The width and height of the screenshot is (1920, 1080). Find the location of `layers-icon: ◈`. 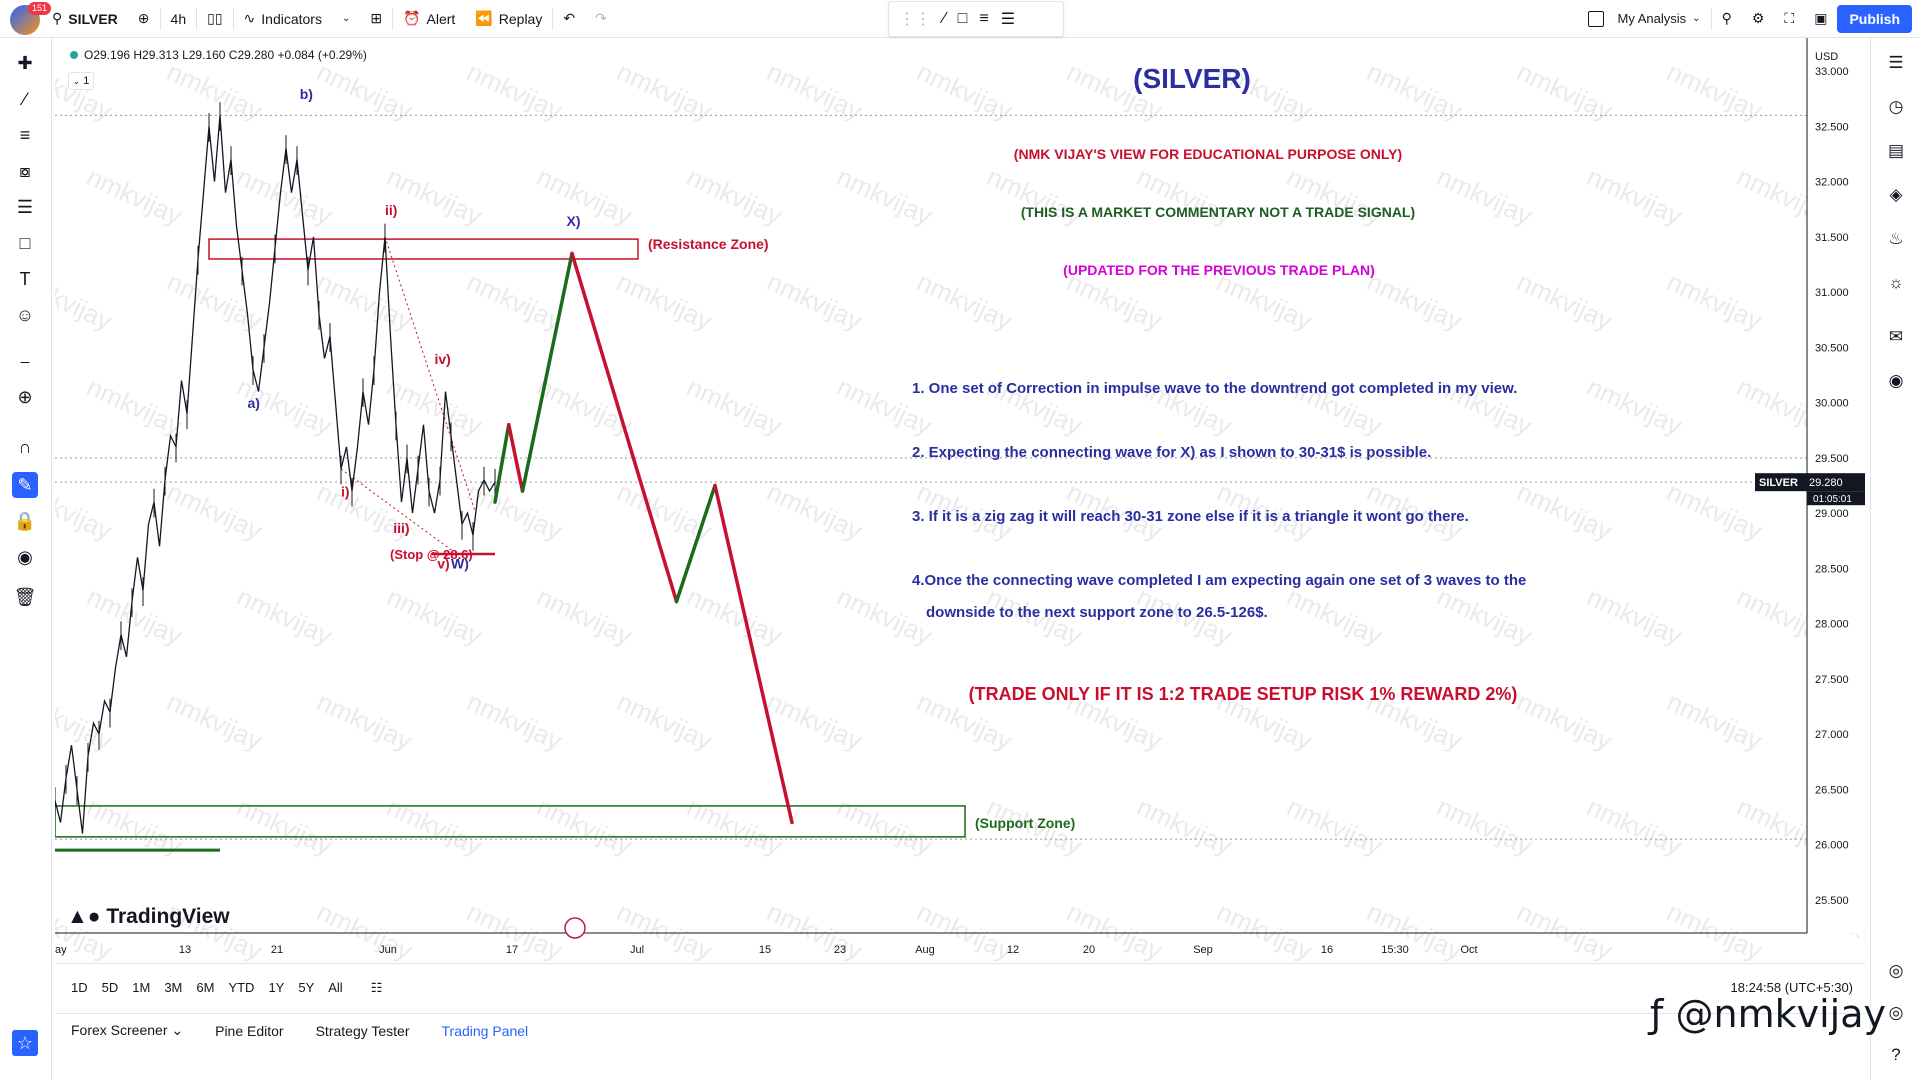

layers-icon: ◈ is located at coordinates (1896, 194).